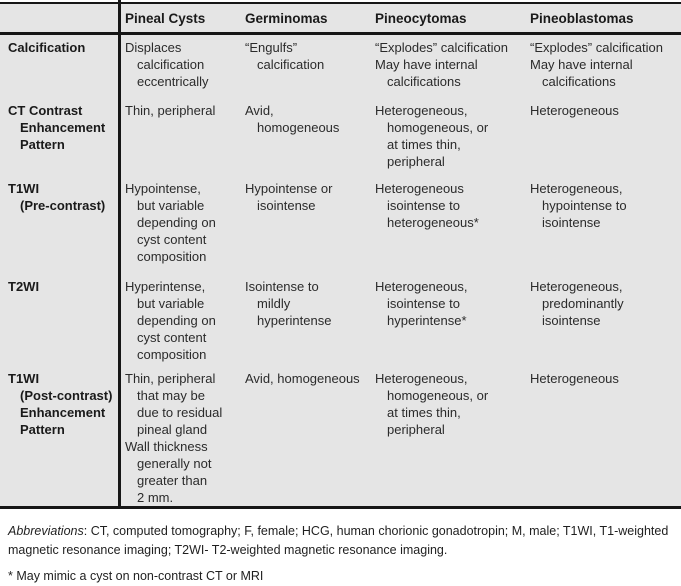 This screenshot has width=681, height=586. What do you see at coordinates (294, 320) in the screenshot?
I see `text-line: hyperintense` at bounding box center [294, 320].